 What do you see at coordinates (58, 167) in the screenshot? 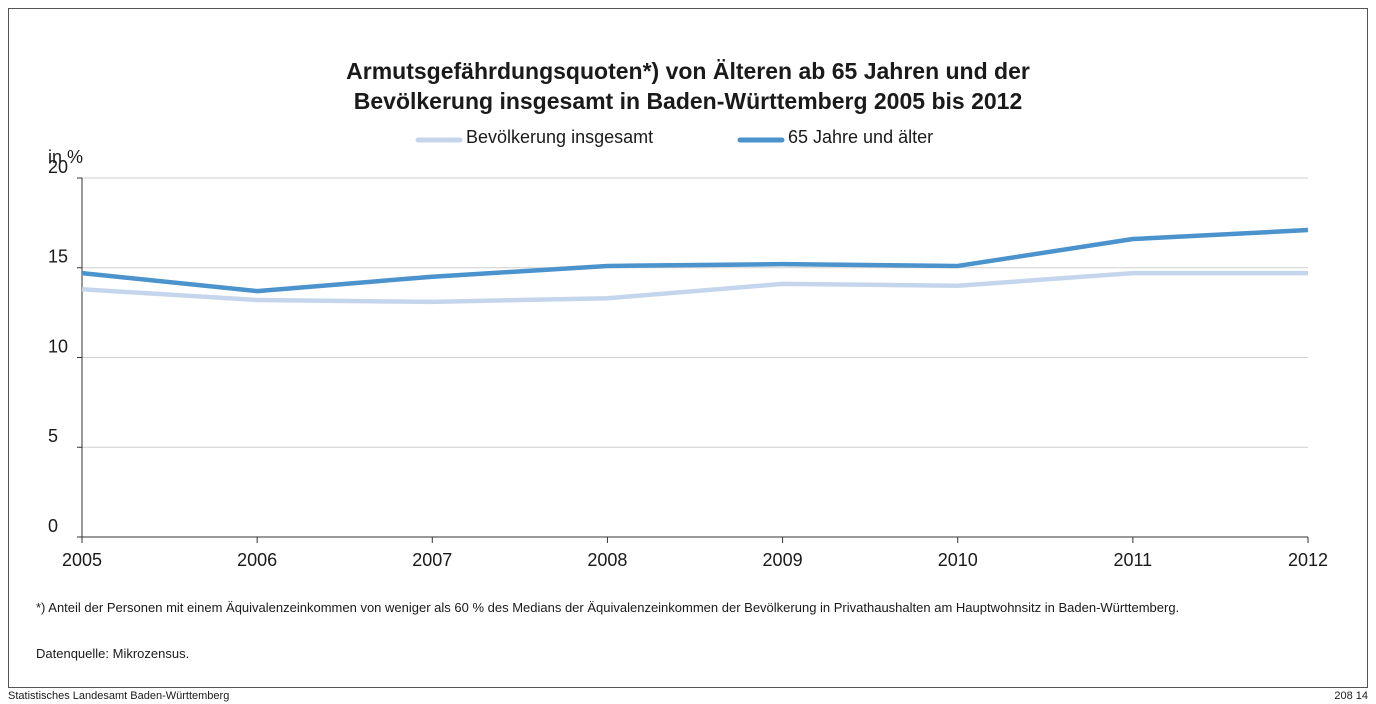
I see `y-tick-label: 20` at bounding box center [58, 167].